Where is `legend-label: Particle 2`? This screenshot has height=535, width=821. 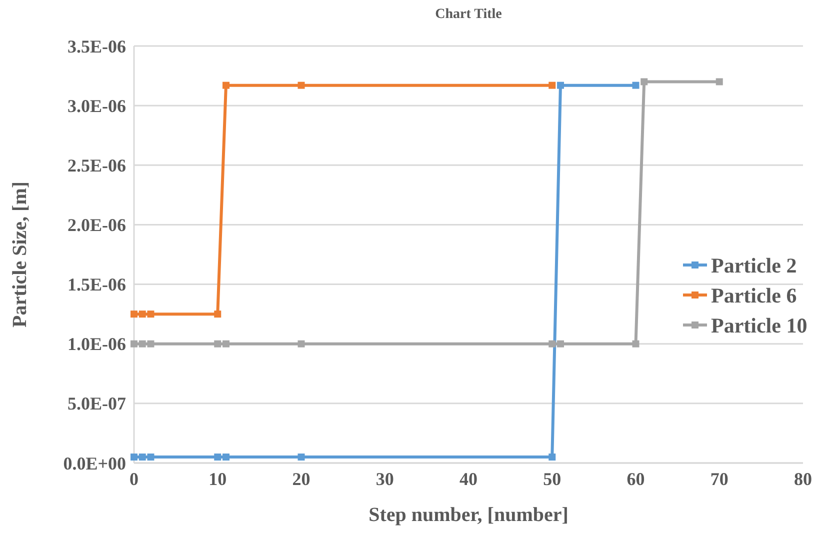
legend-label: Particle 2 is located at coordinates (754, 265).